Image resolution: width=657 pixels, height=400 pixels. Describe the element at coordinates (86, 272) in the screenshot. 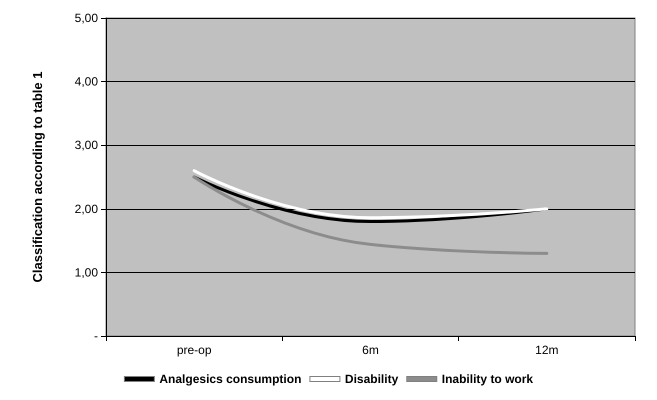

I see `y-tick-label: 1,00` at that location.